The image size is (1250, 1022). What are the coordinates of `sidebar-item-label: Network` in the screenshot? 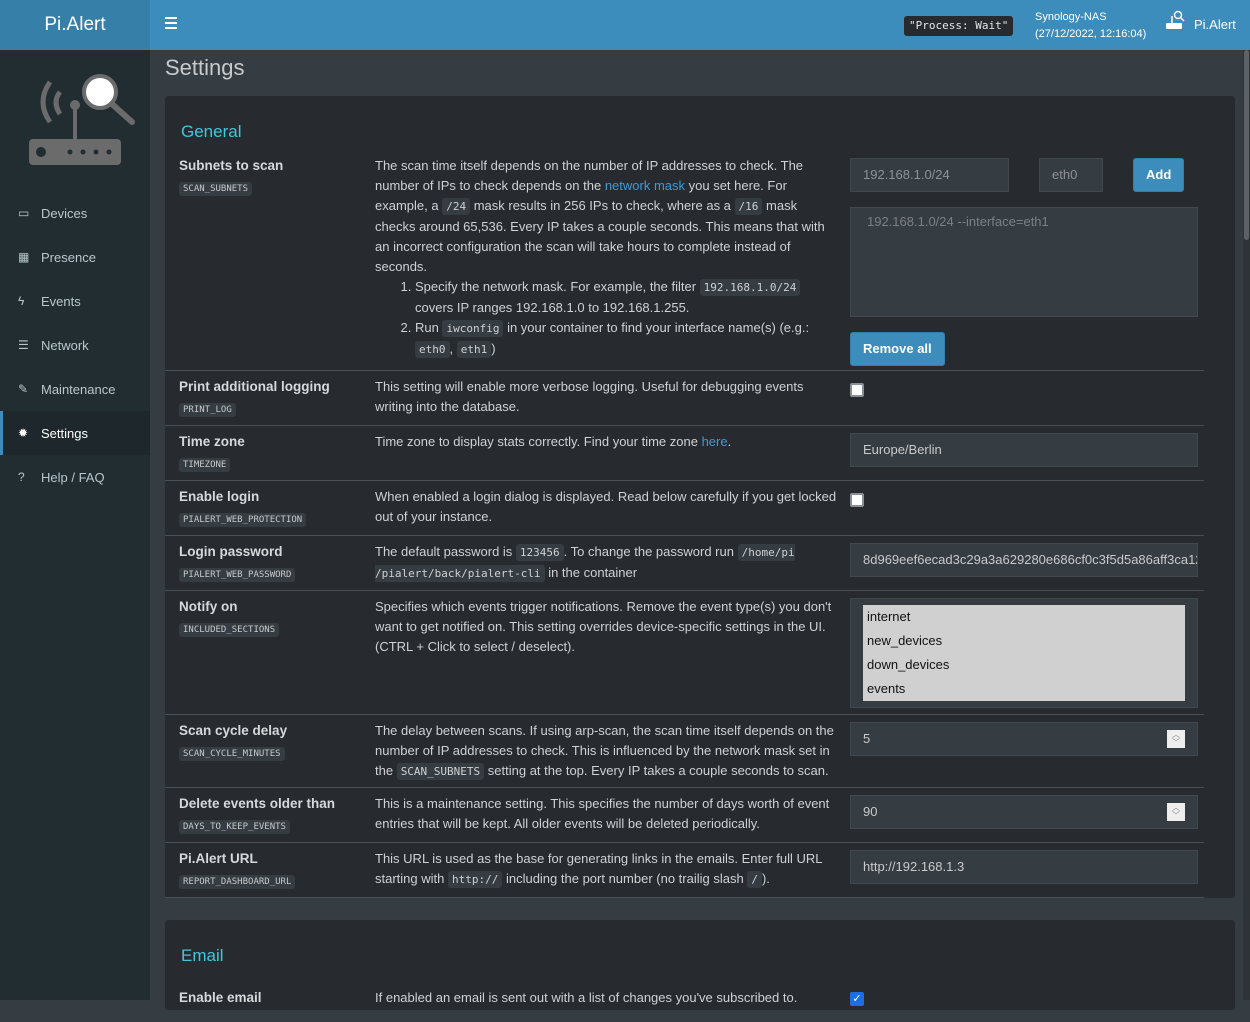 It's located at (65, 345).